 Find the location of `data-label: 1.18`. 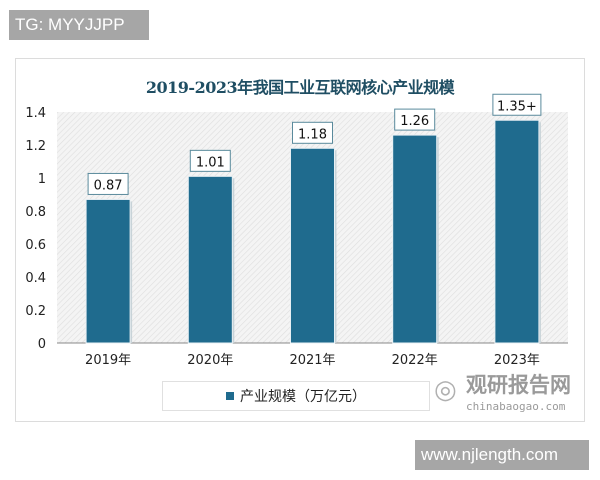

data-label: 1.18 is located at coordinates (312, 134).